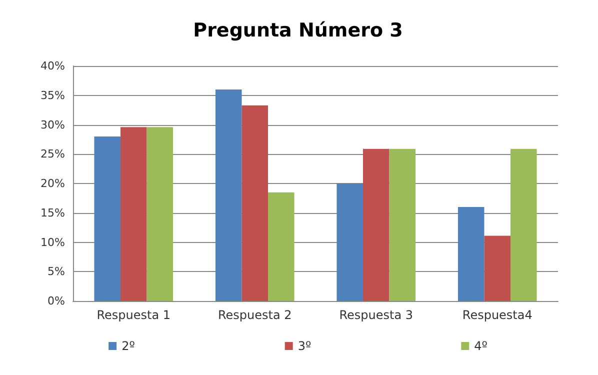 This screenshot has height=375, width=598. What do you see at coordinates (52, 125) in the screenshot?
I see `y-tick-label: 30%` at bounding box center [52, 125].